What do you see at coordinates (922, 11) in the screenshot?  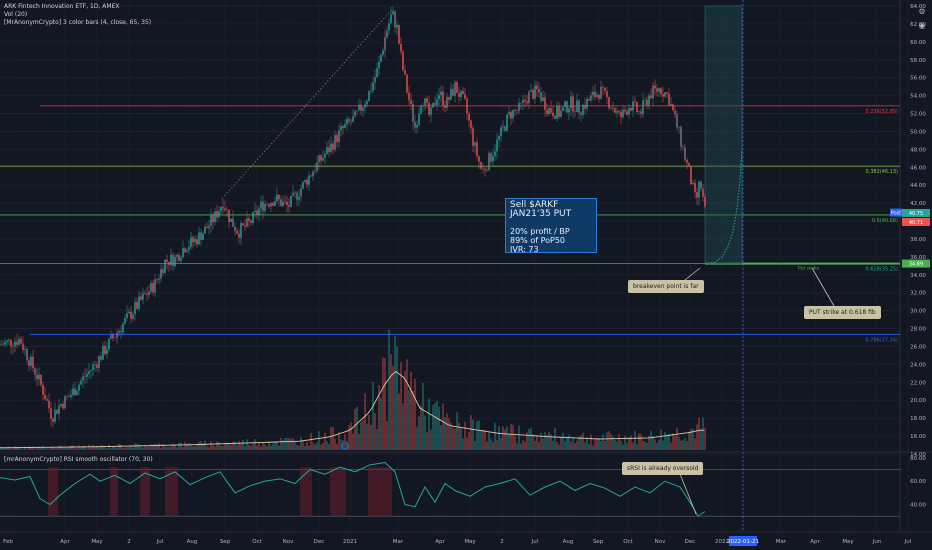 I see `gear-icon: ⚙` at bounding box center [922, 11].